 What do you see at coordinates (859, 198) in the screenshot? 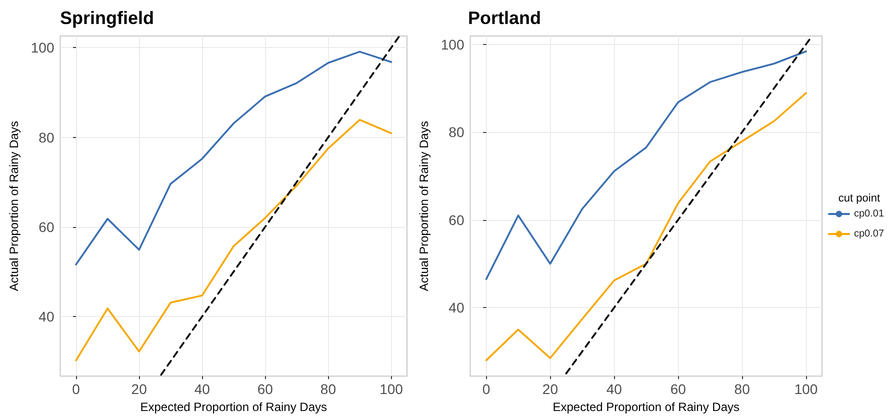
I see `legend-title: cut point` at bounding box center [859, 198].